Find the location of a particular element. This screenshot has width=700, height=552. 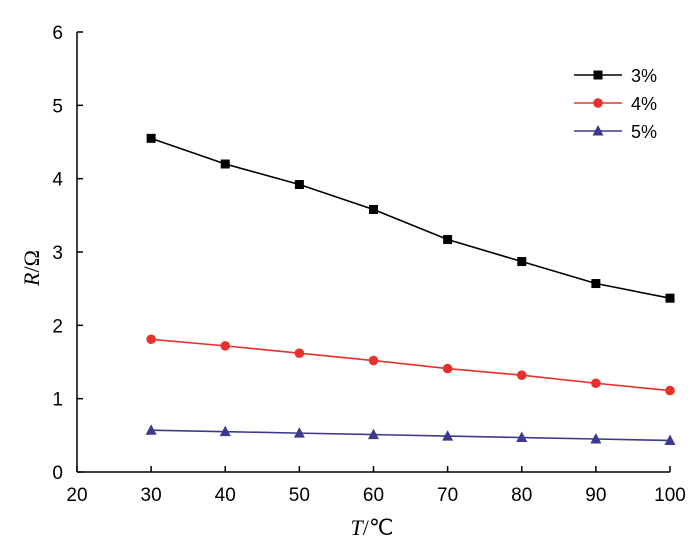

x-tick-label: 30 is located at coordinates (151, 495).